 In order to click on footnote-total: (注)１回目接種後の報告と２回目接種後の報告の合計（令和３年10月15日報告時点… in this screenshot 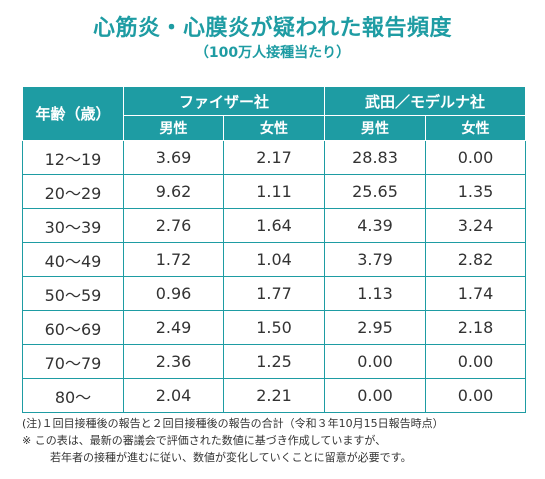, I will do `click(233, 423)`.